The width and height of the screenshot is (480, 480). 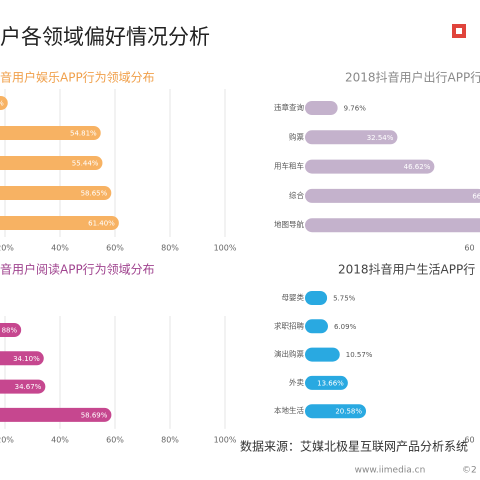 What do you see at coordinates (105, 37) in the screenshot?
I see `page-title: 户各领域偏好情况分析` at bounding box center [105, 37].